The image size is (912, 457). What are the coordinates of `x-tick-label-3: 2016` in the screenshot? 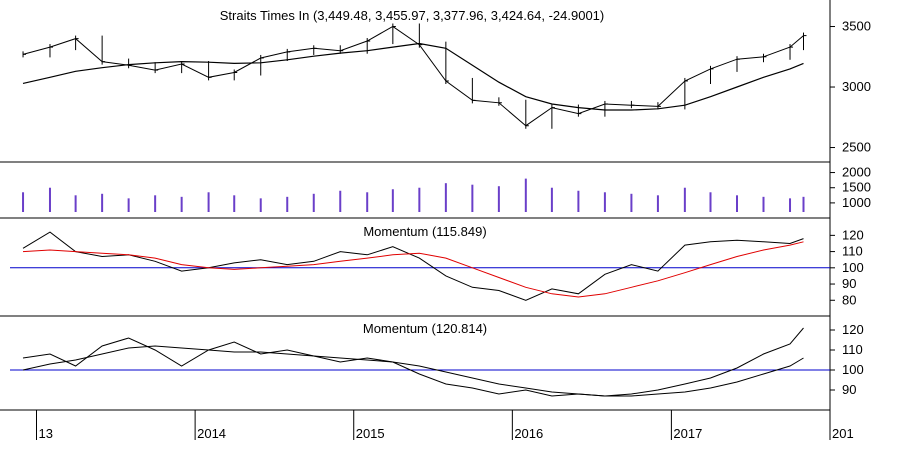 It's located at (528, 433).